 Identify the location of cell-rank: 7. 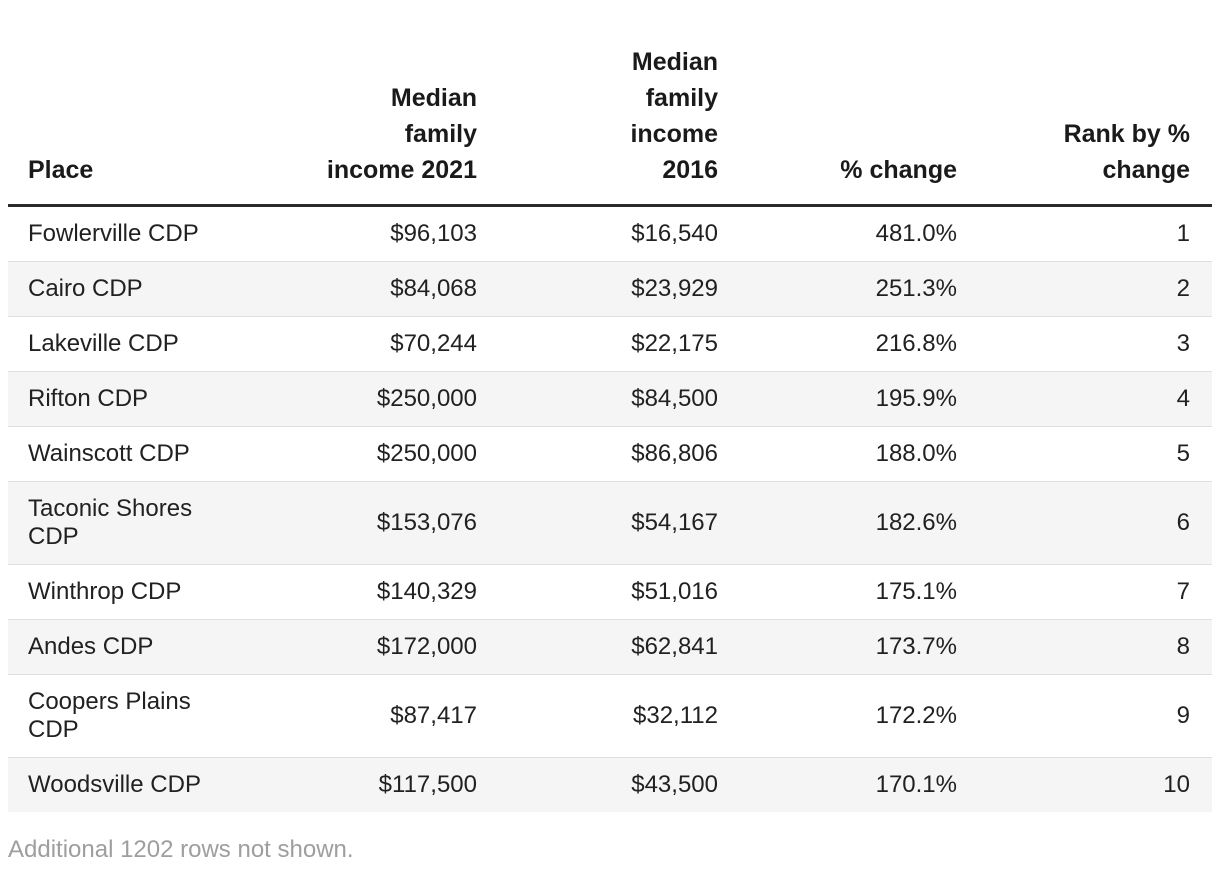
(1183, 591).